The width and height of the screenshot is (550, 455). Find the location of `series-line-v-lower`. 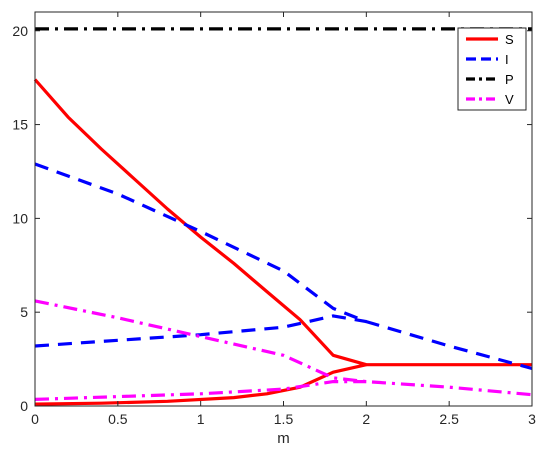

series-line-v-lower is located at coordinates (200, 390).